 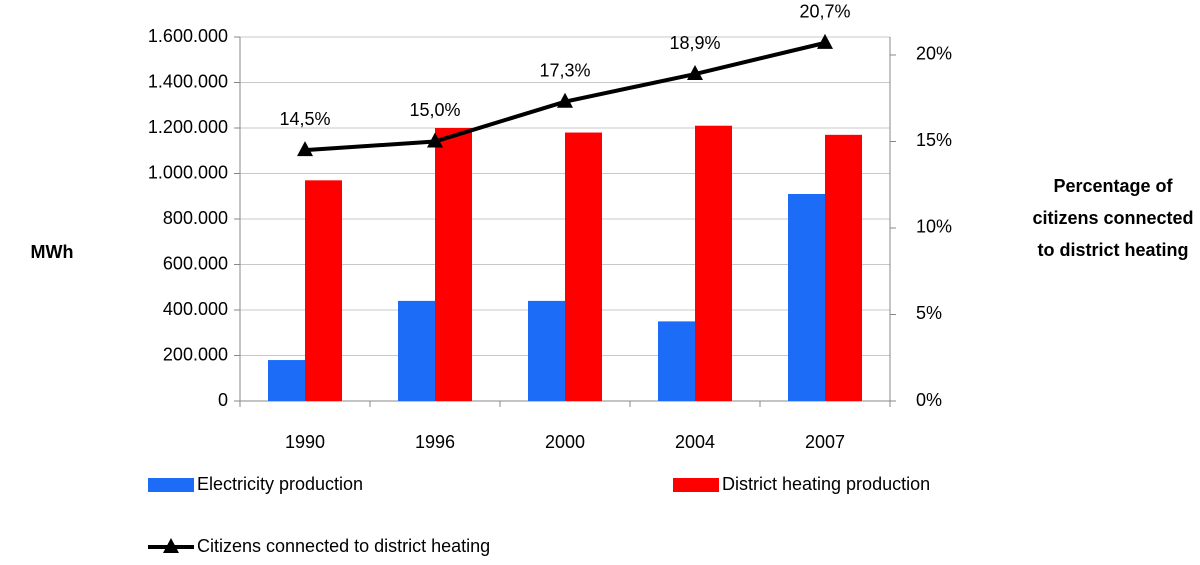 What do you see at coordinates (929, 313) in the screenshot?
I see `y2-tick-label: 5%` at bounding box center [929, 313].